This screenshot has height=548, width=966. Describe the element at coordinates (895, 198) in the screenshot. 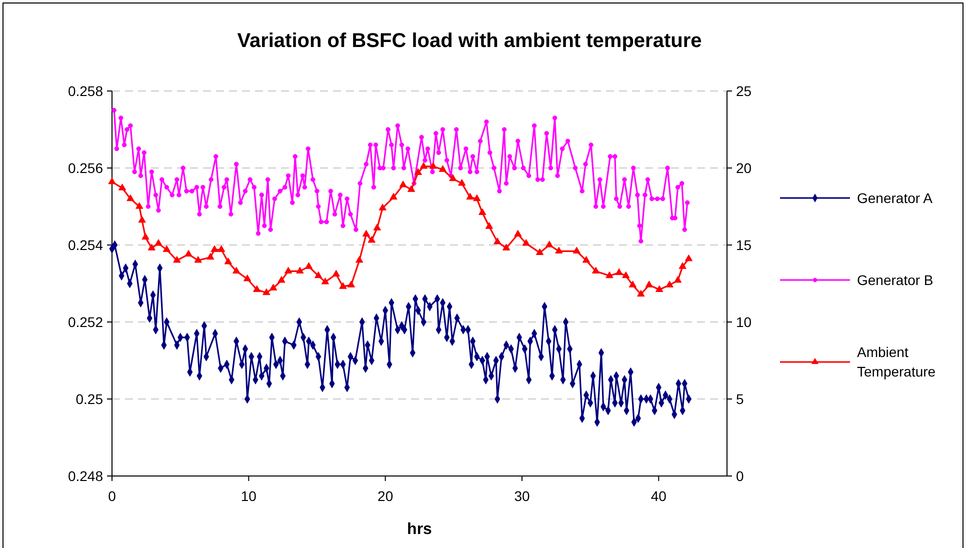

I see `legend-label: Generator A` at that location.